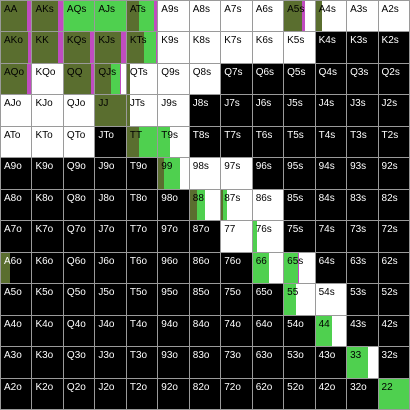 The width and height of the screenshot is (410, 410). Describe the element at coordinates (331, 173) in the screenshot. I see `hand-cell: 94s` at that location.